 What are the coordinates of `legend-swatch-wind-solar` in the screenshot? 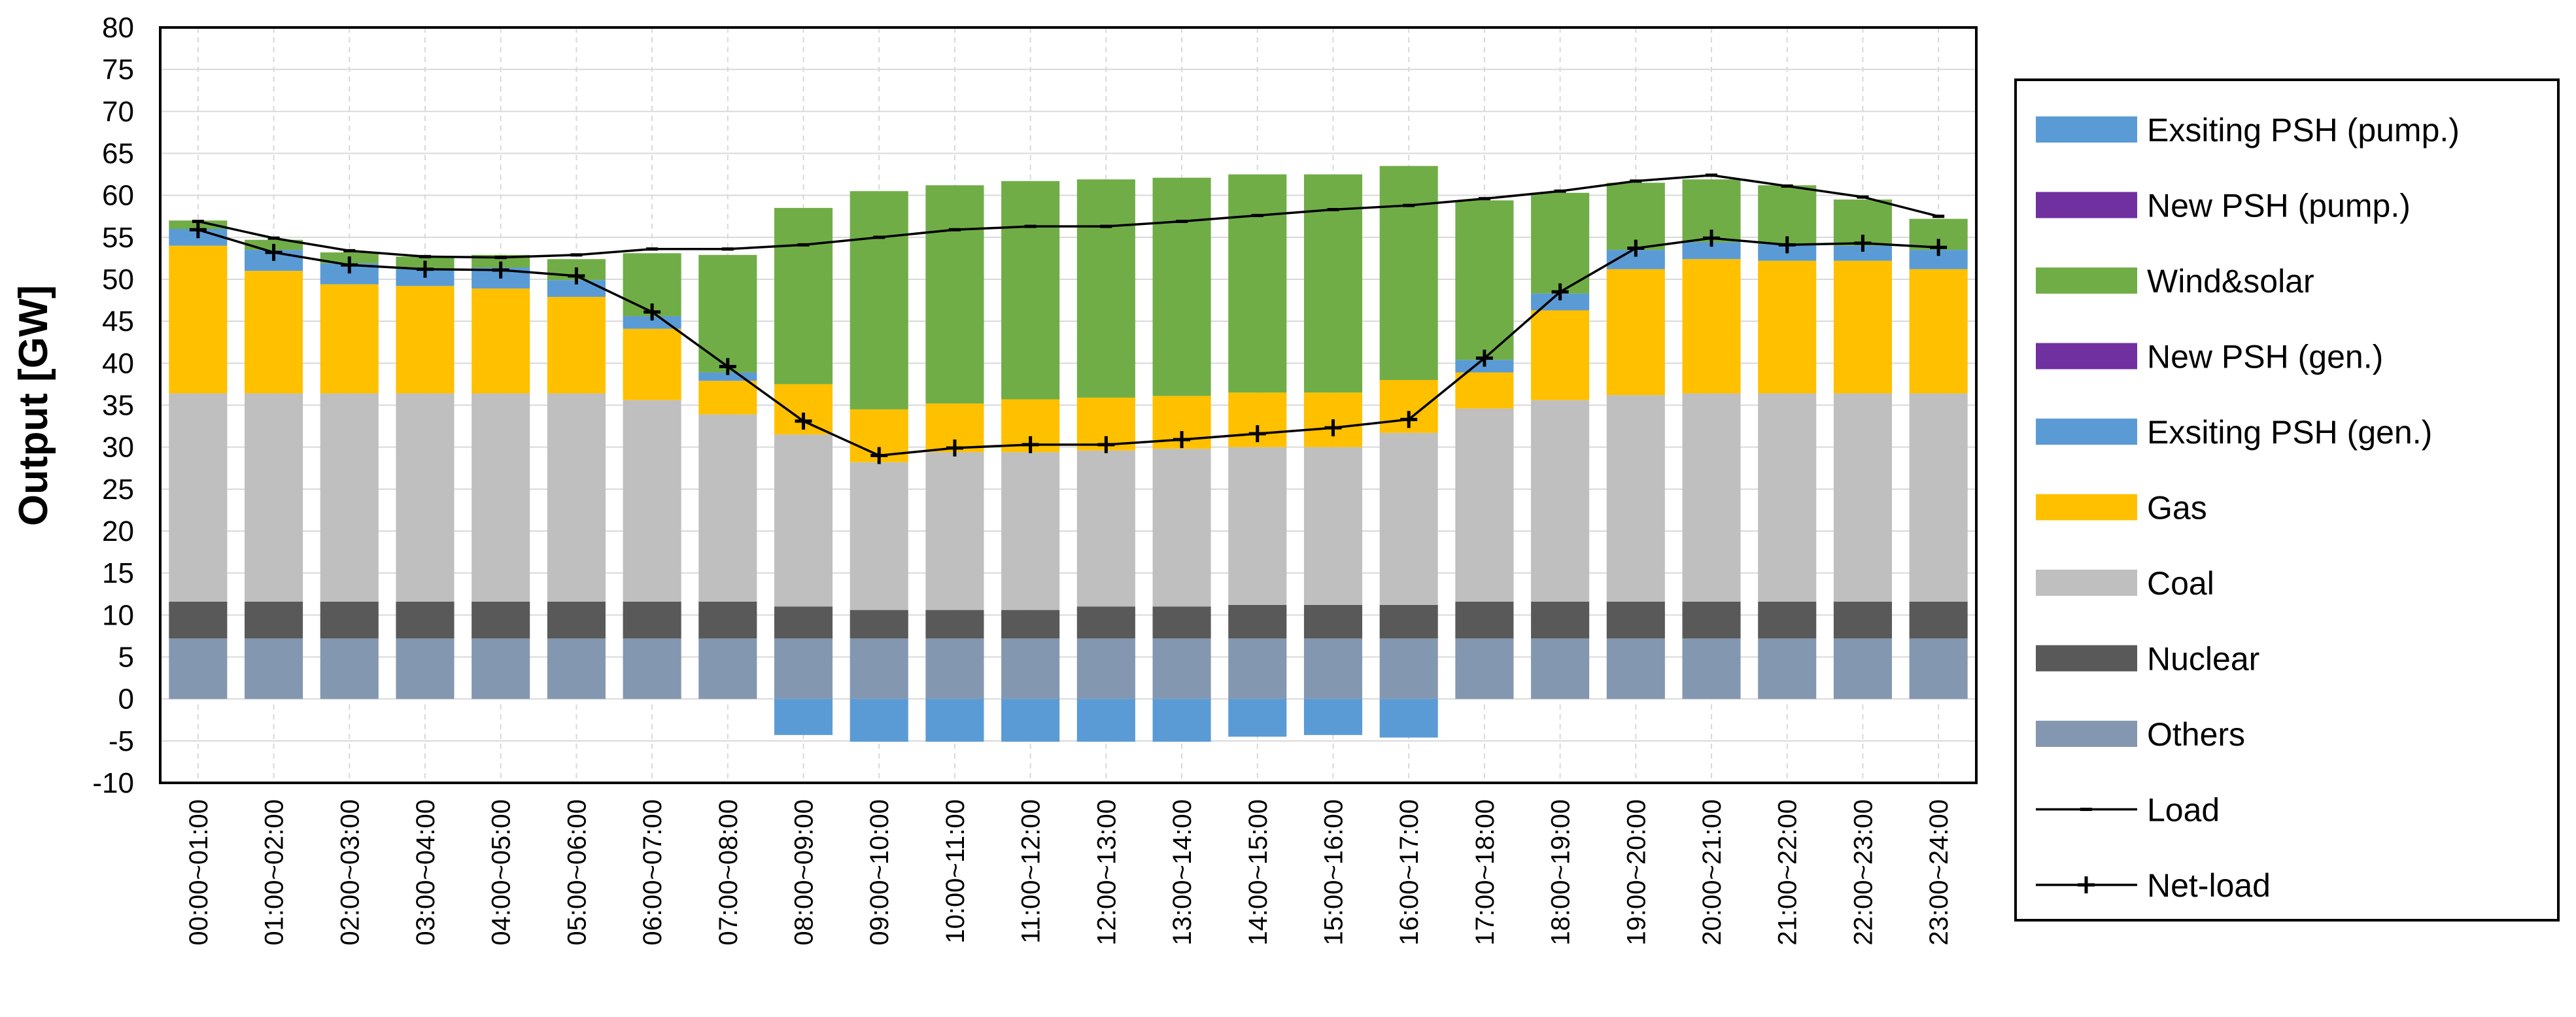 It's located at (2087, 280).